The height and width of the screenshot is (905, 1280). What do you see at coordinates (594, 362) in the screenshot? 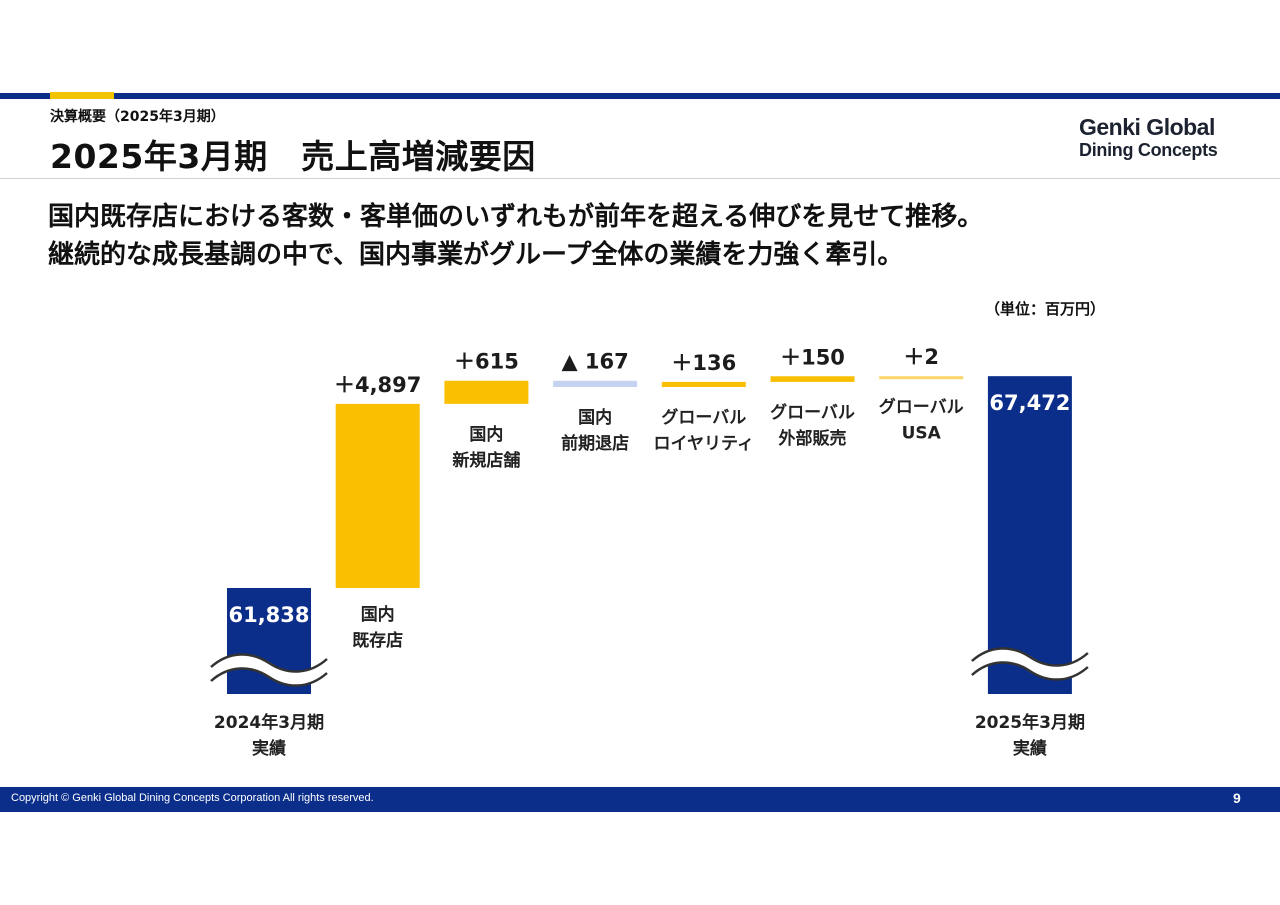
I see `data-label-3: ▲ 167` at bounding box center [594, 362].